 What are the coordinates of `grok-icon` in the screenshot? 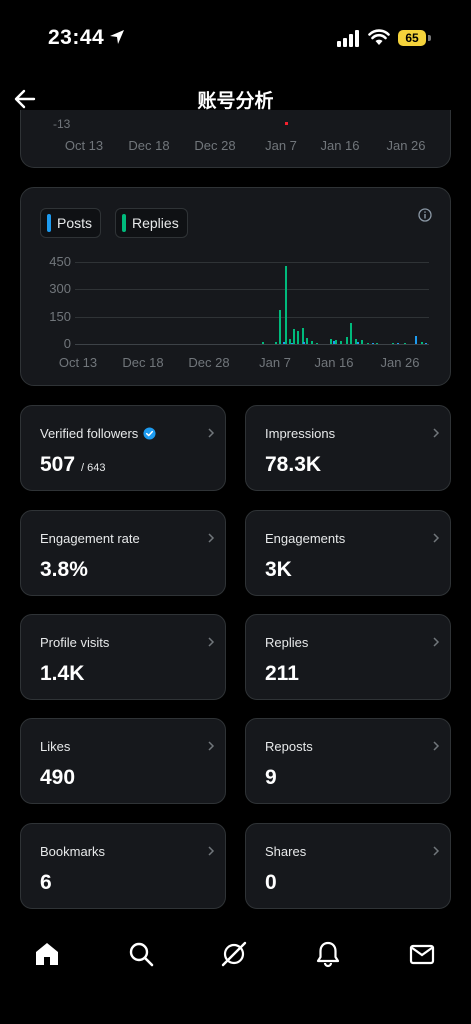 It's located at (234, 954).